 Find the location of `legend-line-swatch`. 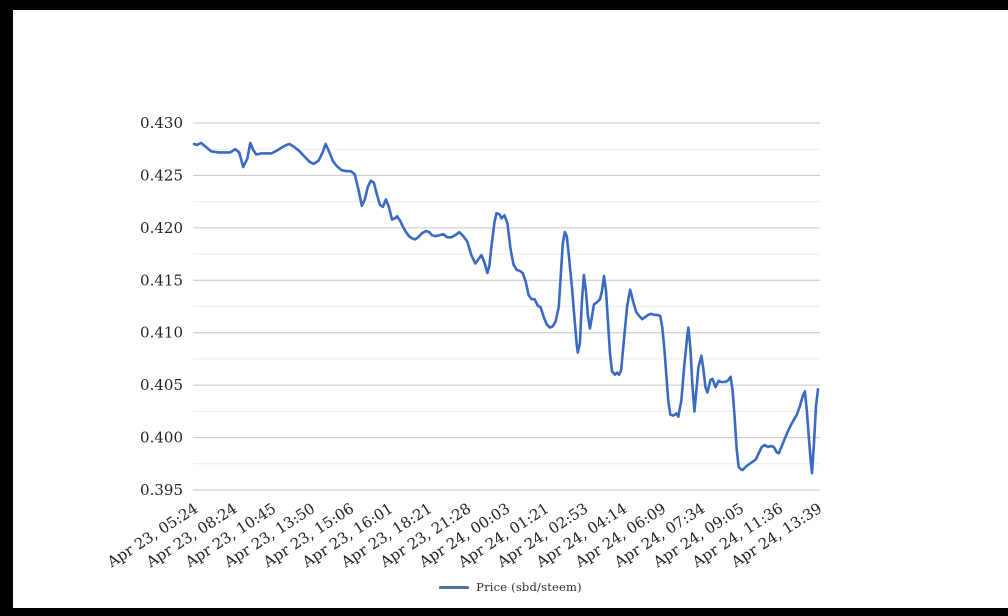

legend-line-swatch is located at coordinates (454, 587).